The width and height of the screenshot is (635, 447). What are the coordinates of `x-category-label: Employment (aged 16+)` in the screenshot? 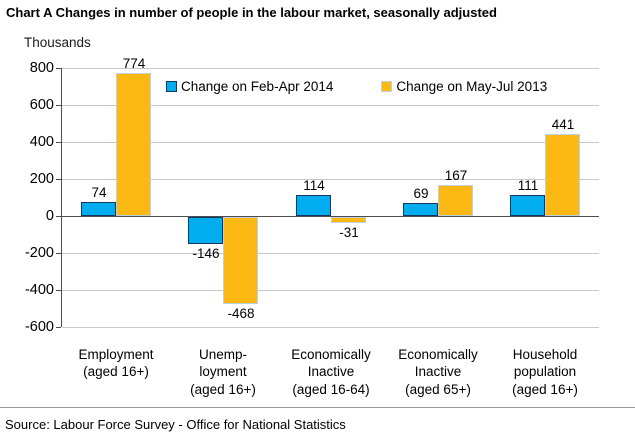 It's located at (116, 363).